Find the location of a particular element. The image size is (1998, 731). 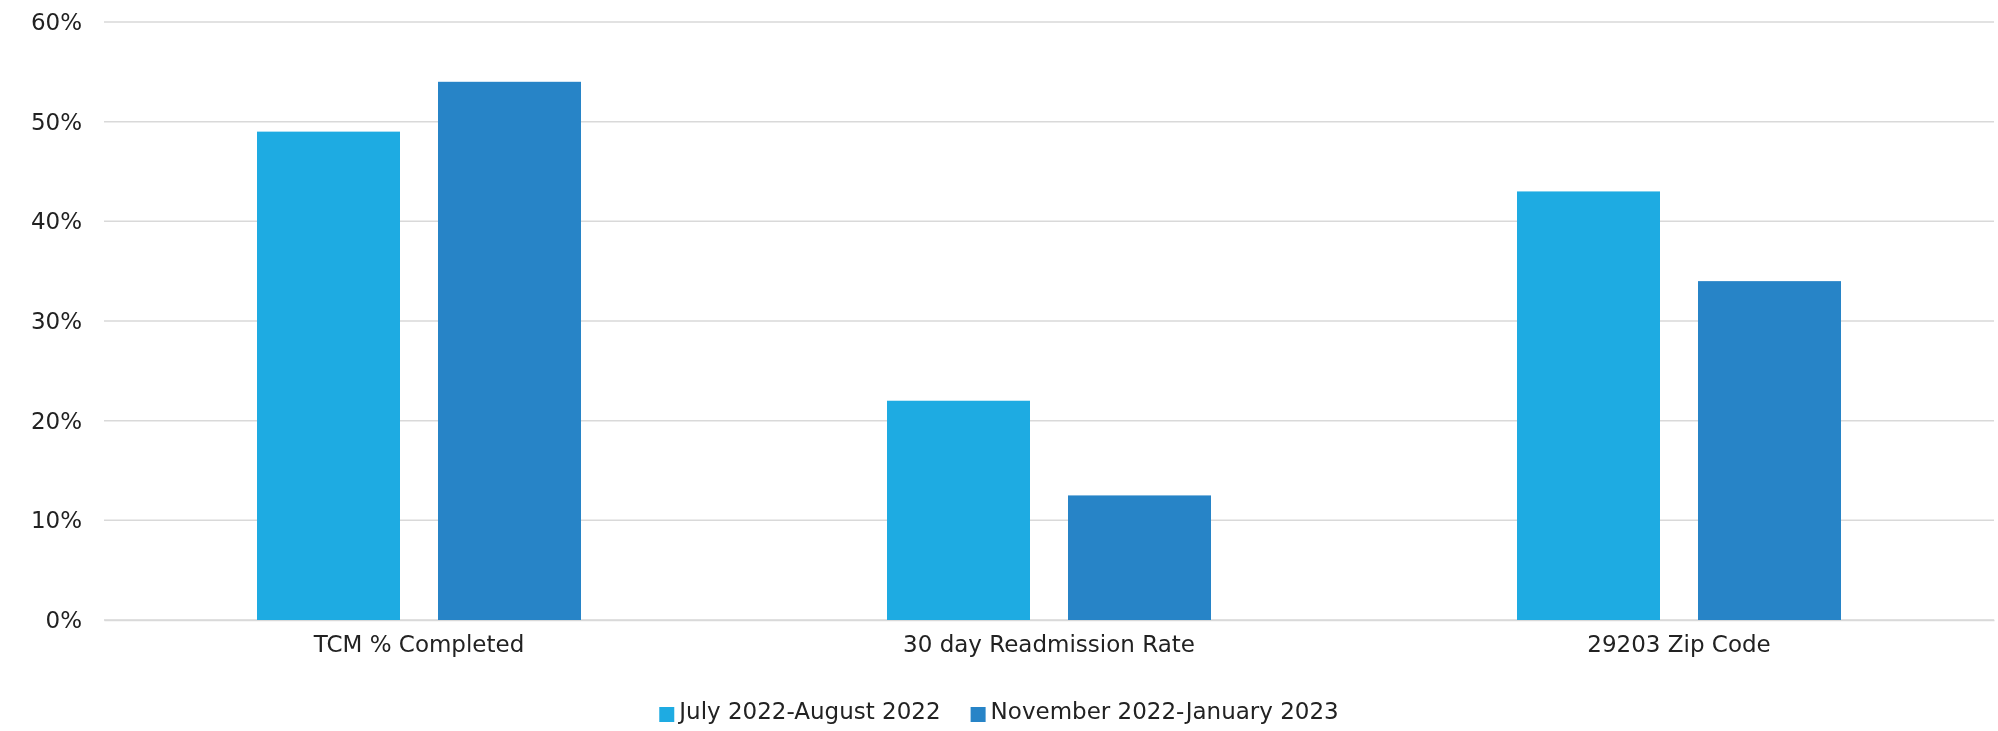

x-tick-label: TCM % Completed is located at coordinates (418, 644).